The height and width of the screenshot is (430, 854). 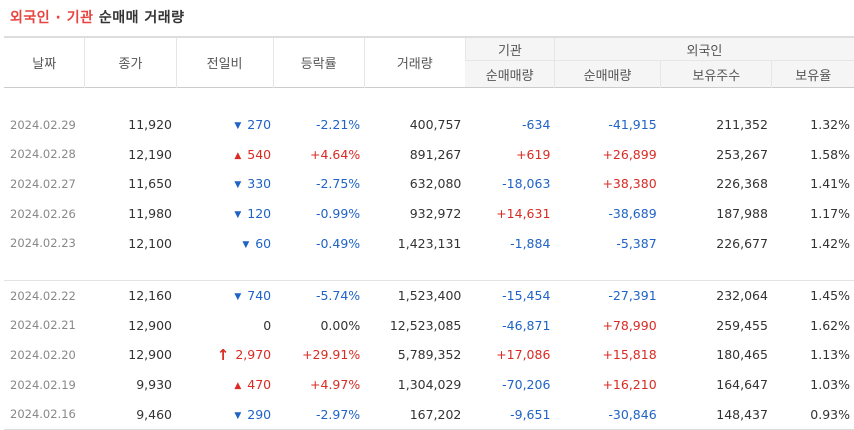 What do you see at coordinates (429, 269) in the screenshot?
I see `row-spacer` at bounding box center [429, 269].